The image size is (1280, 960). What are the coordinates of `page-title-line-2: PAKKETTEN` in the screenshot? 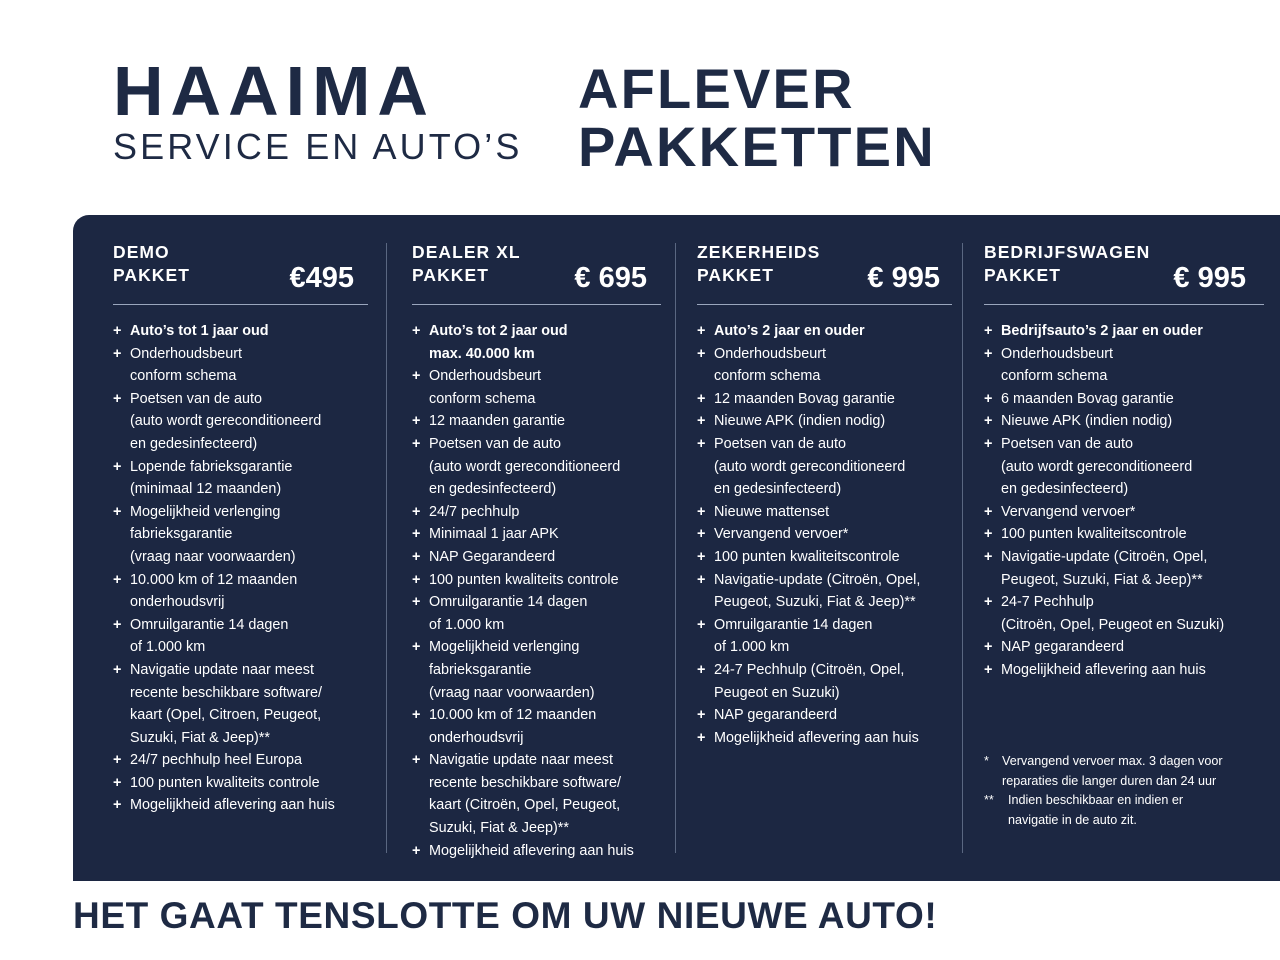 It's located at (757, 147).